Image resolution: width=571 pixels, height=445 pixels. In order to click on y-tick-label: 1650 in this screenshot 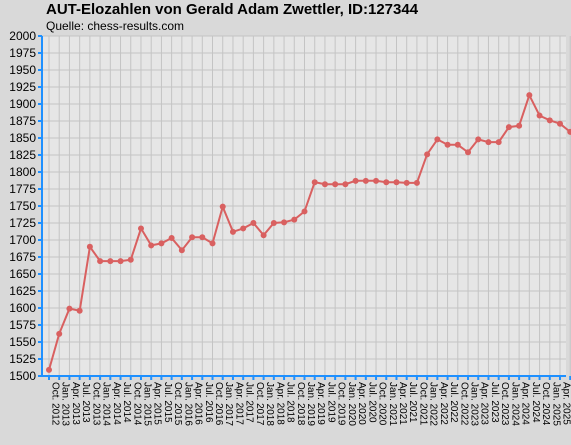, I will do `click(22, 274)`.